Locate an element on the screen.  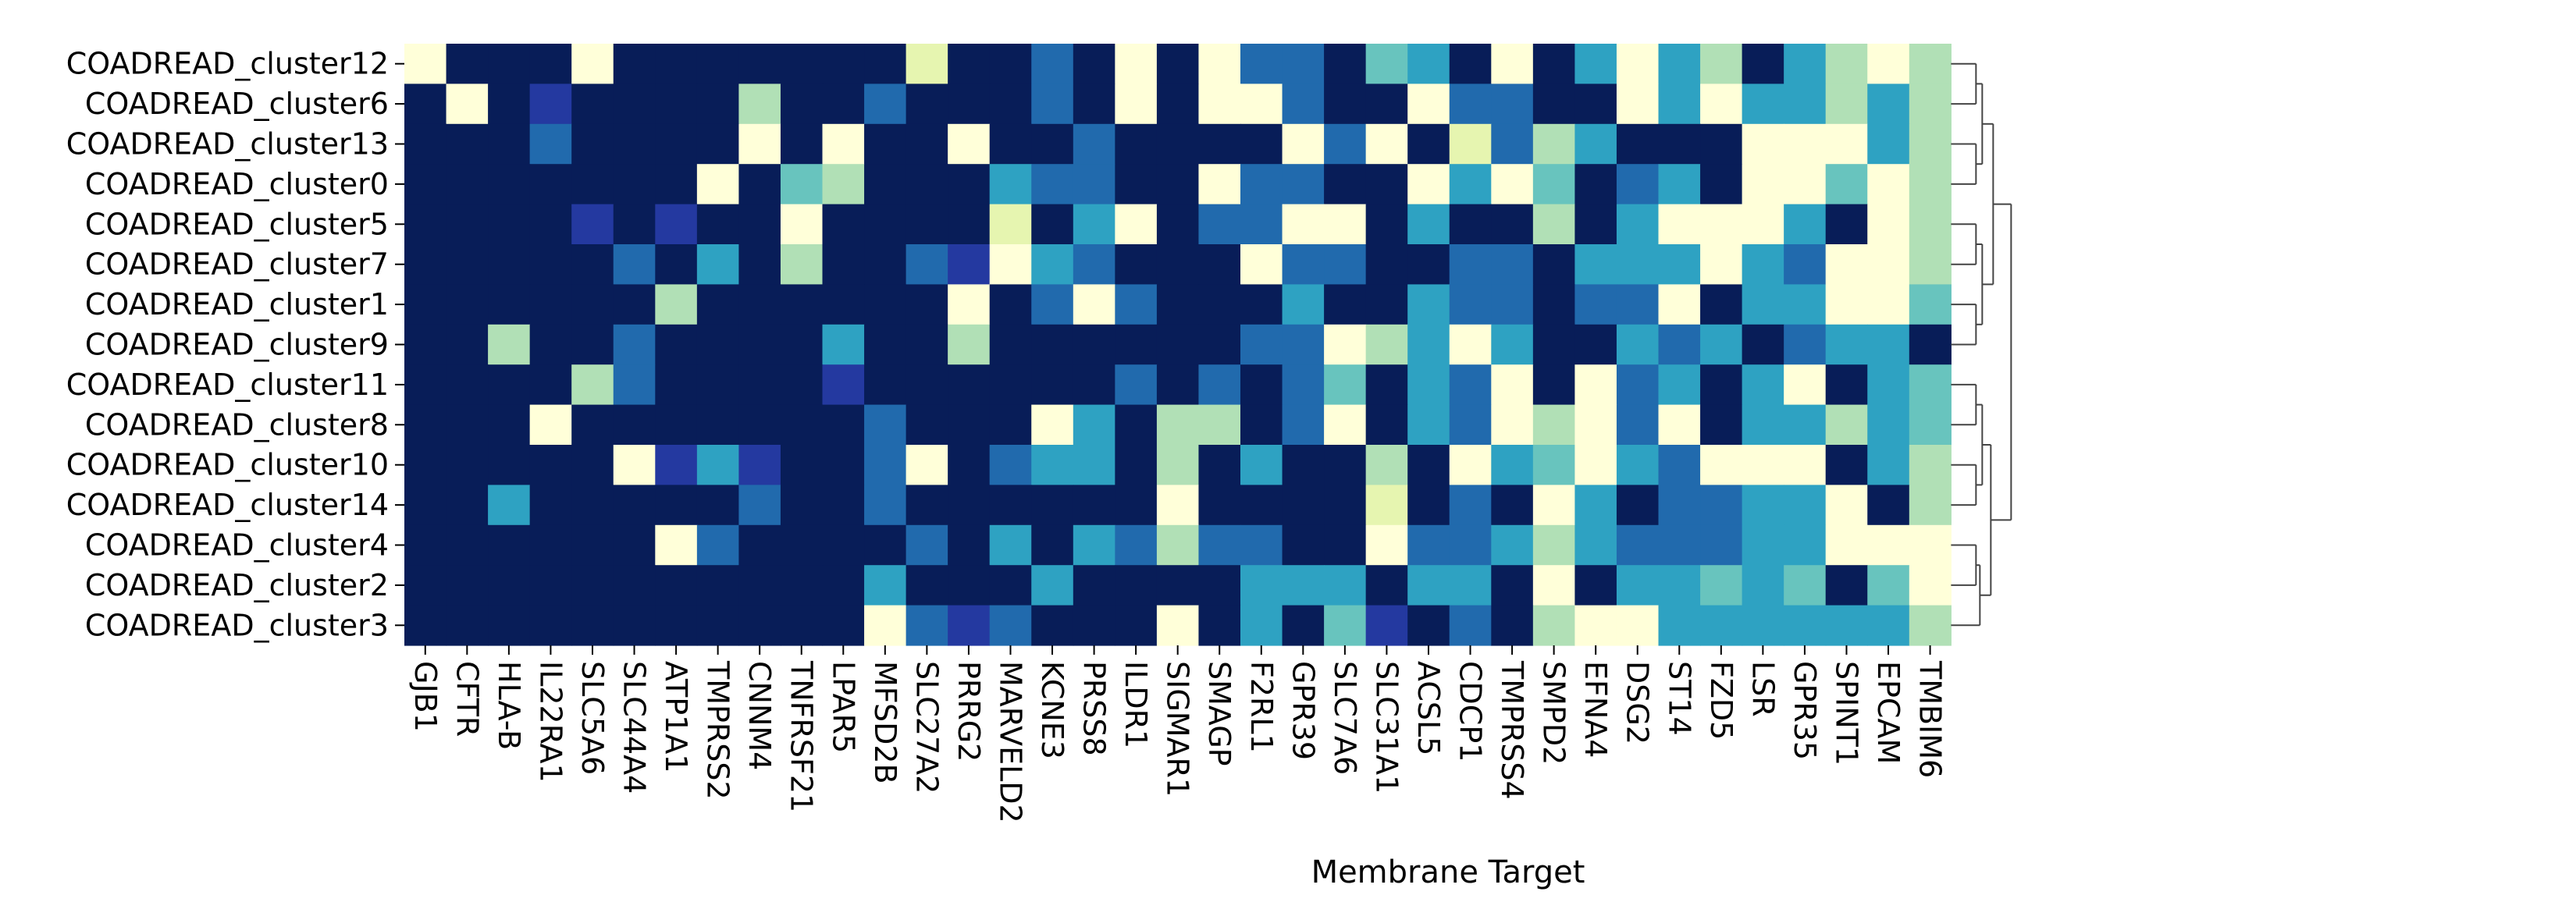
column-label: SLC5A6 is located at coordinates (592, 718).